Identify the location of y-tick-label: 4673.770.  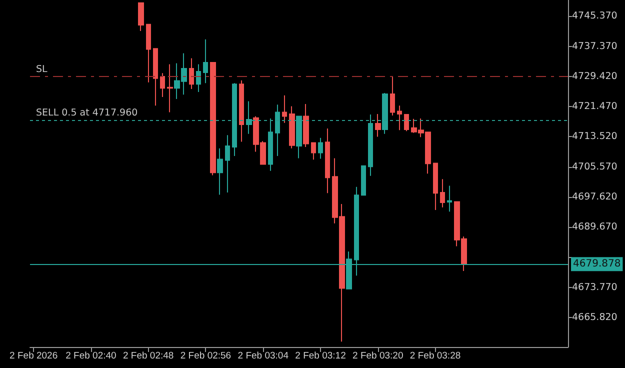
(595, 287).